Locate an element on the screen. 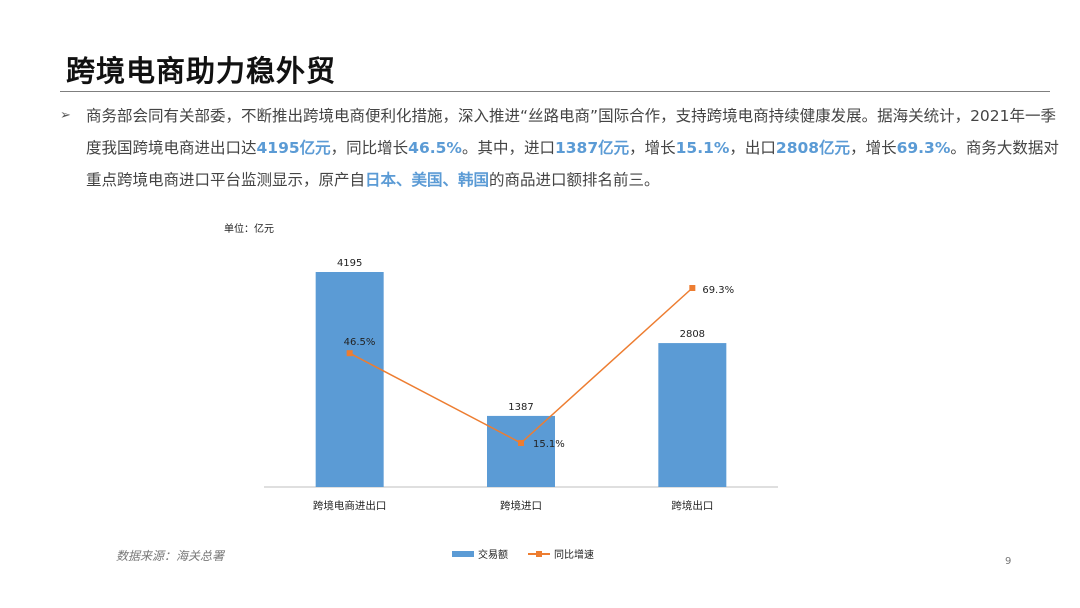 This screenshot has width=1080, height=608. bar-value-label: 2808 is located at coordinates (692, 334).